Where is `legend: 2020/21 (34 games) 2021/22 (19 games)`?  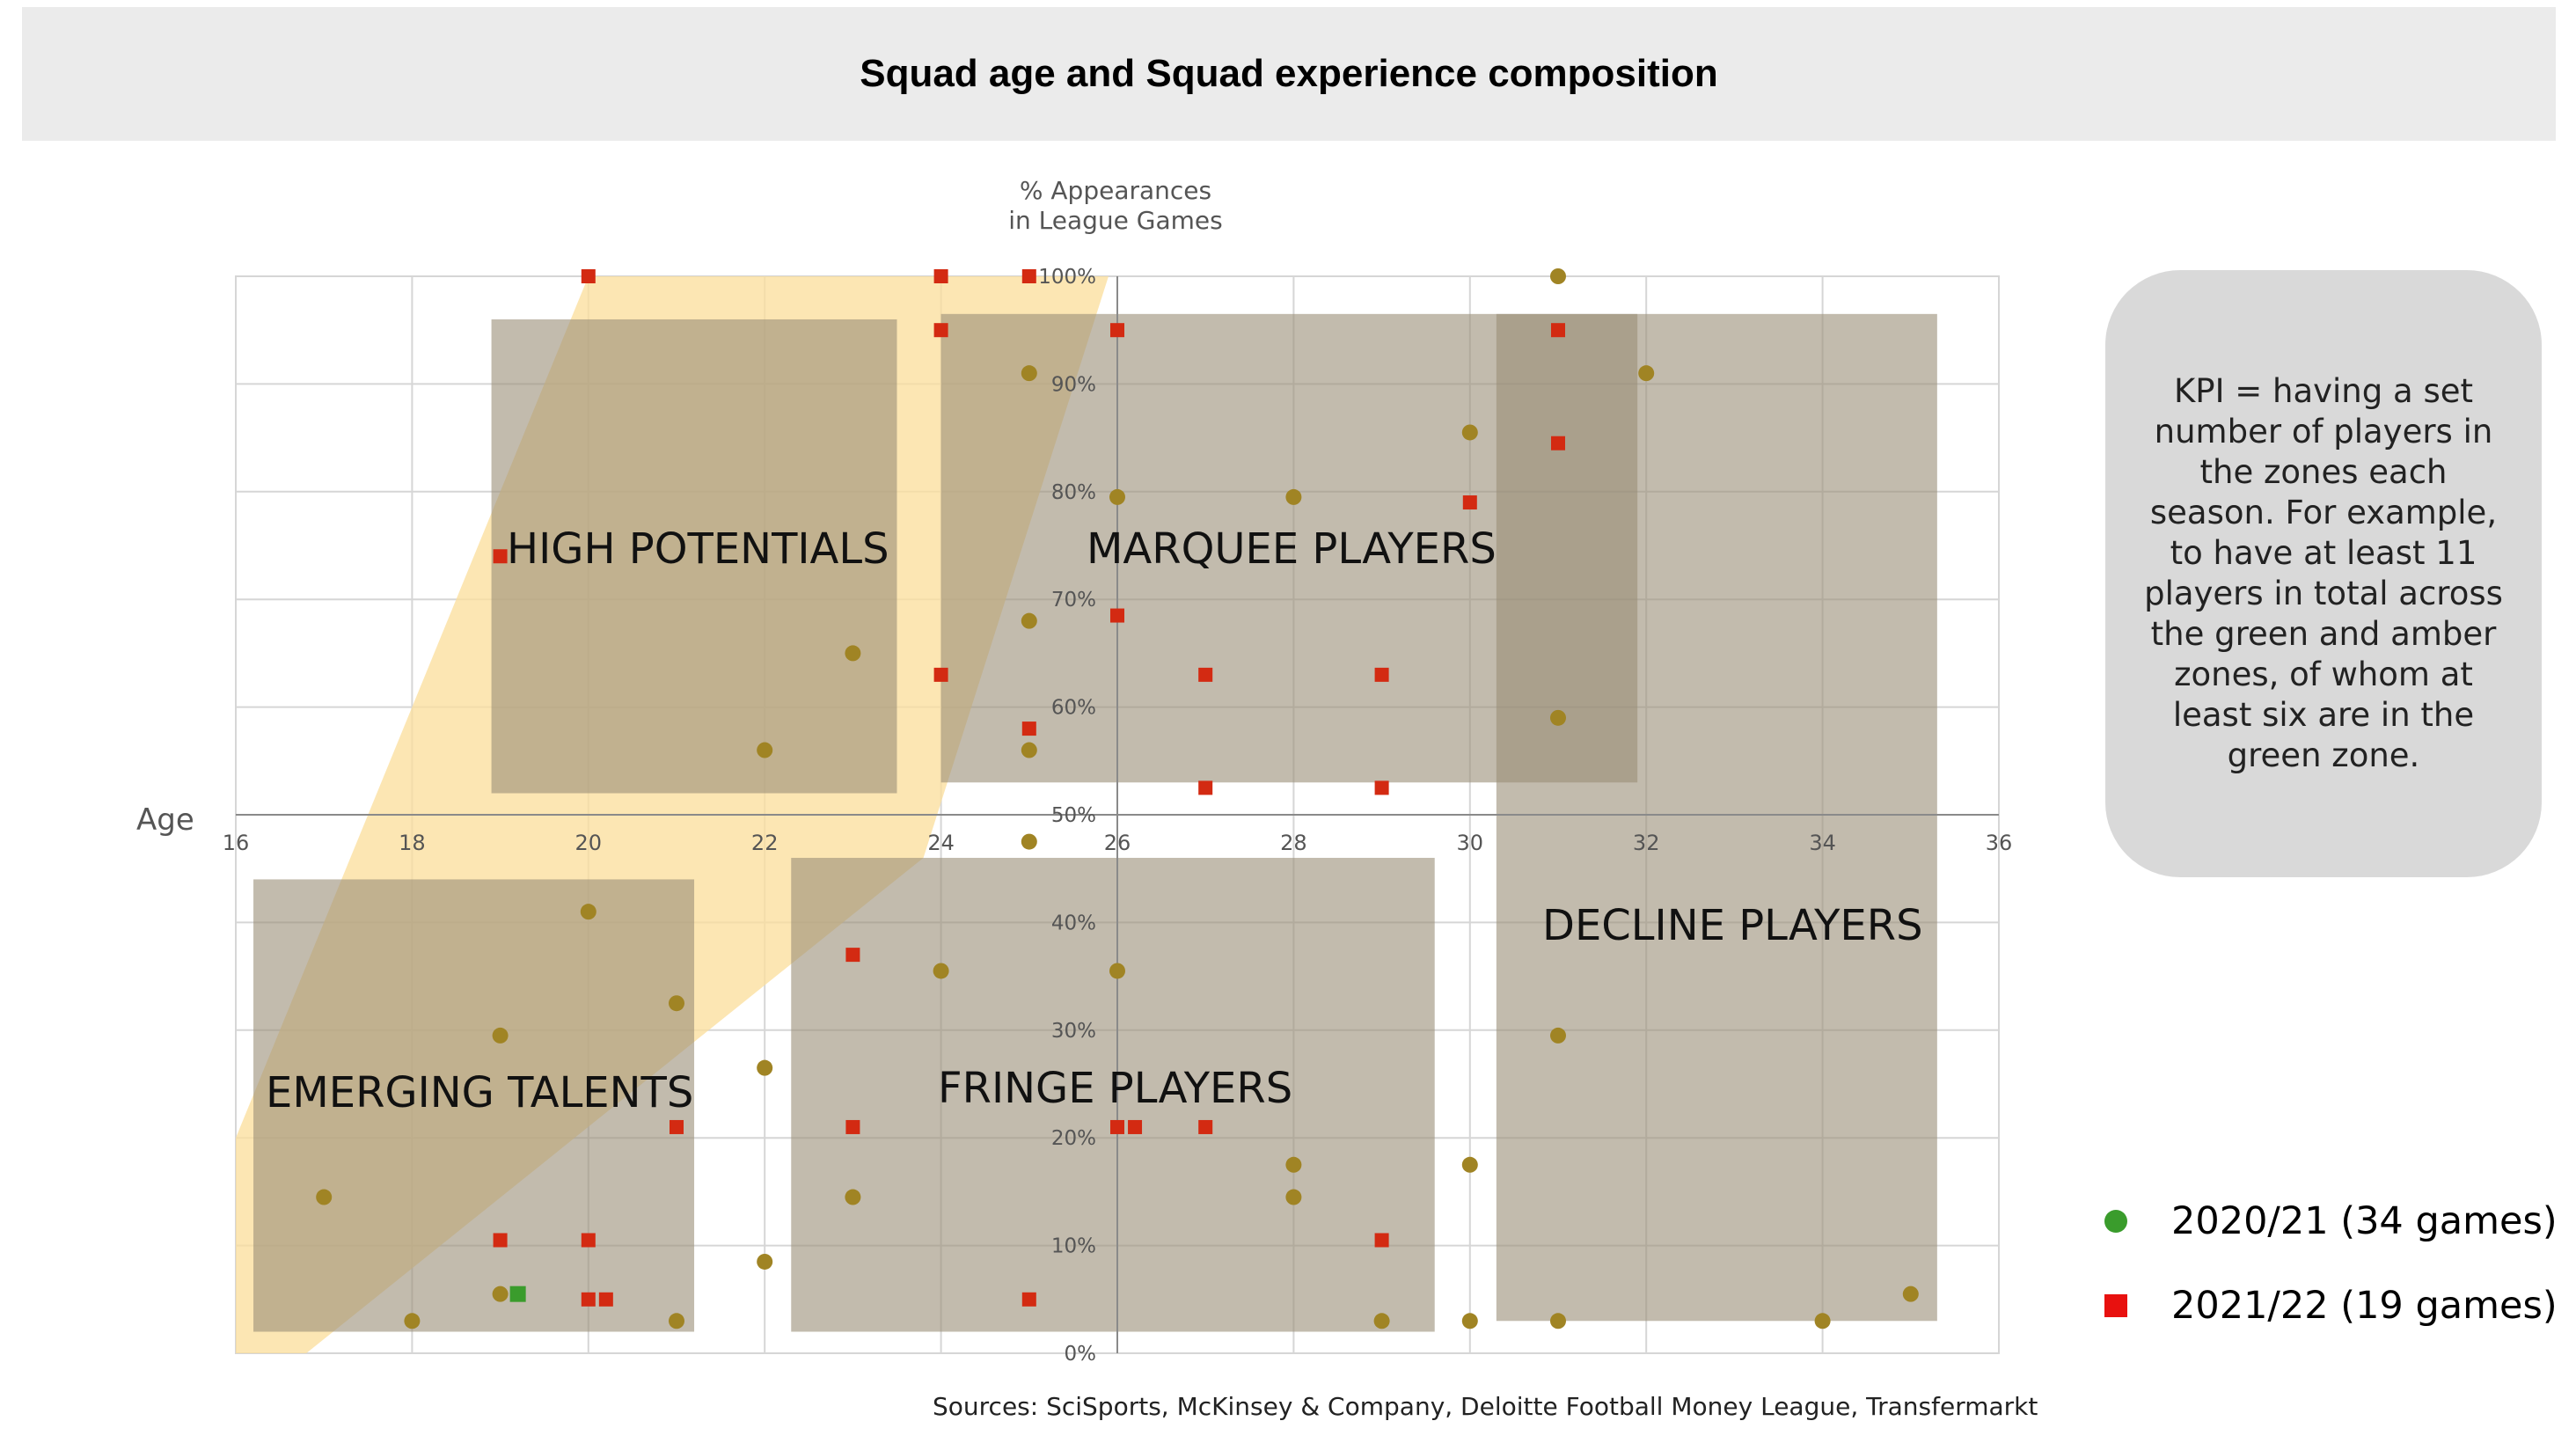
legend: 2020/21 (34 games) 2021/22 (19 games) is located at coordinates (2331, 1281).